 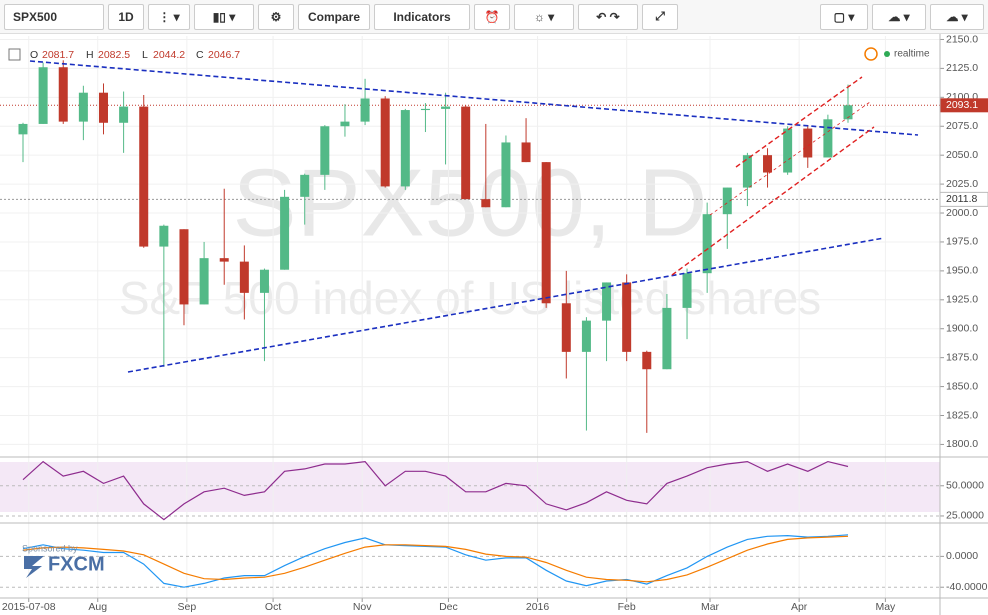 What do you see at coordinates (844, 16) in the screenshot?
I see `layout: ▢ ▾` at bounding box center [844, 16].